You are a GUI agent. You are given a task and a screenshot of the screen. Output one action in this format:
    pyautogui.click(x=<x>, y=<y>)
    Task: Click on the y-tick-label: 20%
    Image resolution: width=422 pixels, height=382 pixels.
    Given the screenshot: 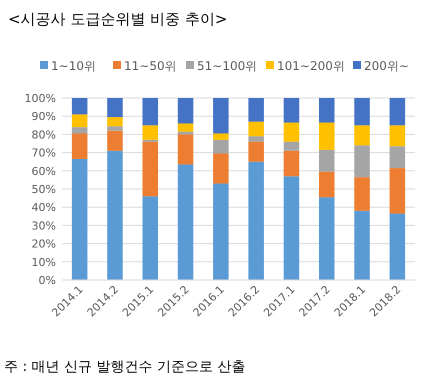 What is the action you would take?
    pyautogui.click(x=44, y=244)
    